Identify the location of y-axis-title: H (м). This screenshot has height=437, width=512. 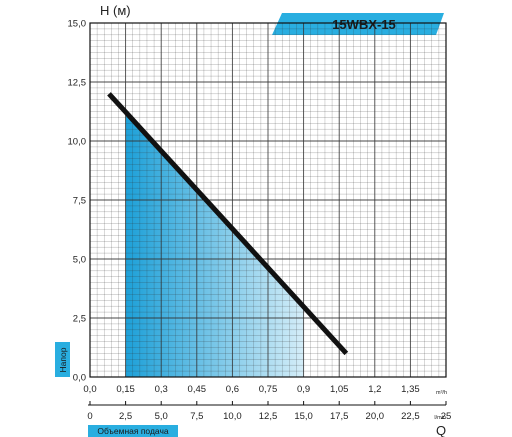
(115, 10).